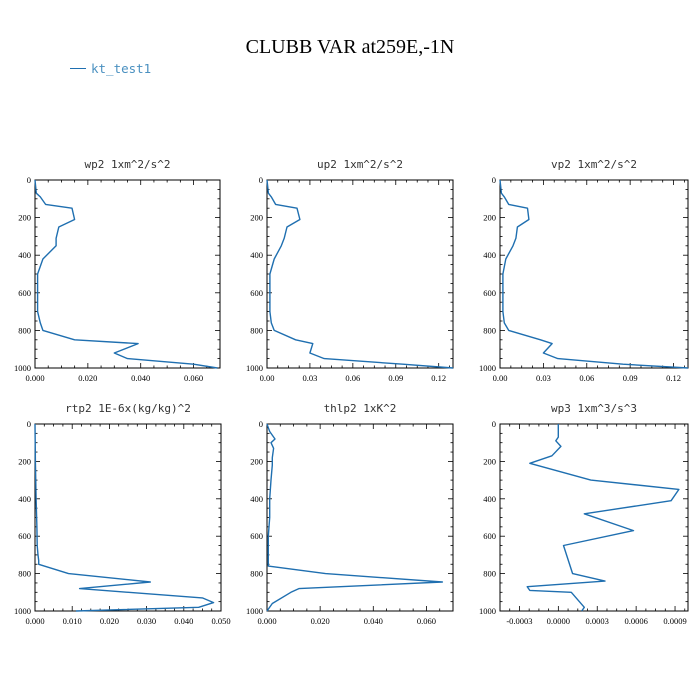 The height and width of the screenshot is (700, 700). I want to click on legend-label: kt_test1, so click(121, 68).